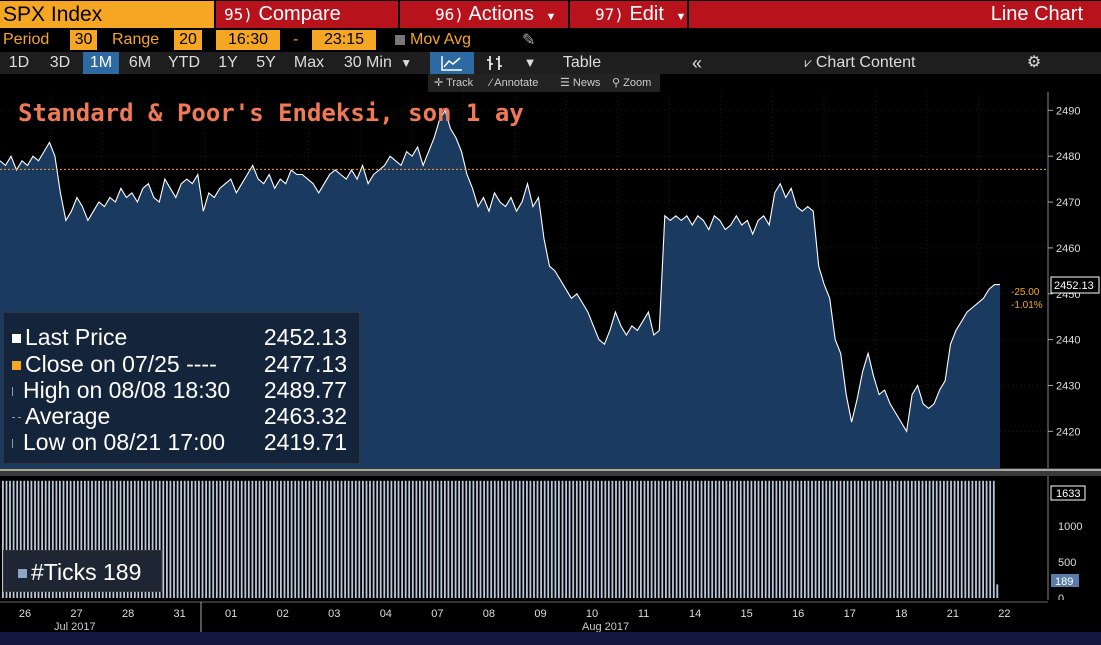 The height and width of the screenshot is (645, 1101). What do you see at coordinates (107, 14) in the screenshot?
I see `ticker-field: SPX Index` at bounding box center [107, 14].